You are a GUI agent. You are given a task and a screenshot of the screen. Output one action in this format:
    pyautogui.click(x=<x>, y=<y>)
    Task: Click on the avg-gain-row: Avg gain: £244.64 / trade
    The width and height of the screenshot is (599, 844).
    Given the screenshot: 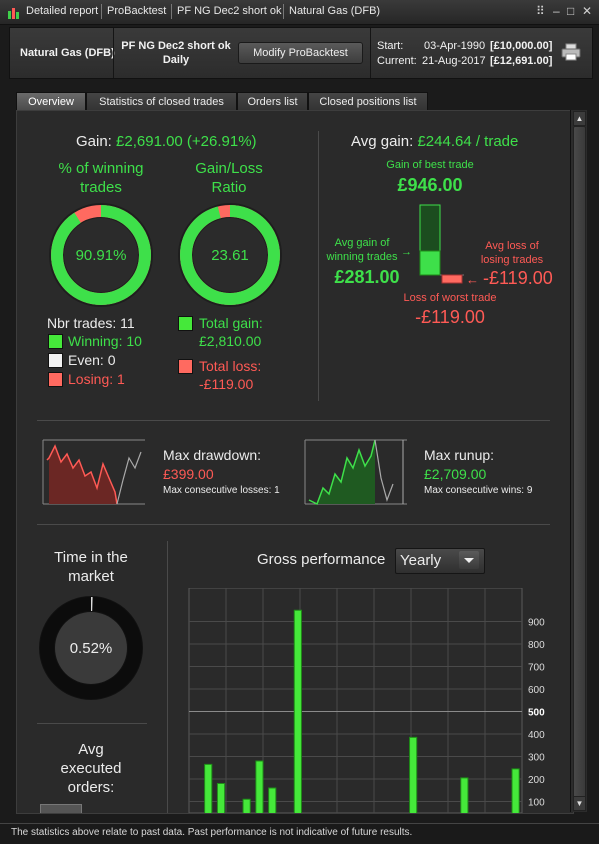 What is the action you would take?
    pyautogui.click(x=434, y=141)
    